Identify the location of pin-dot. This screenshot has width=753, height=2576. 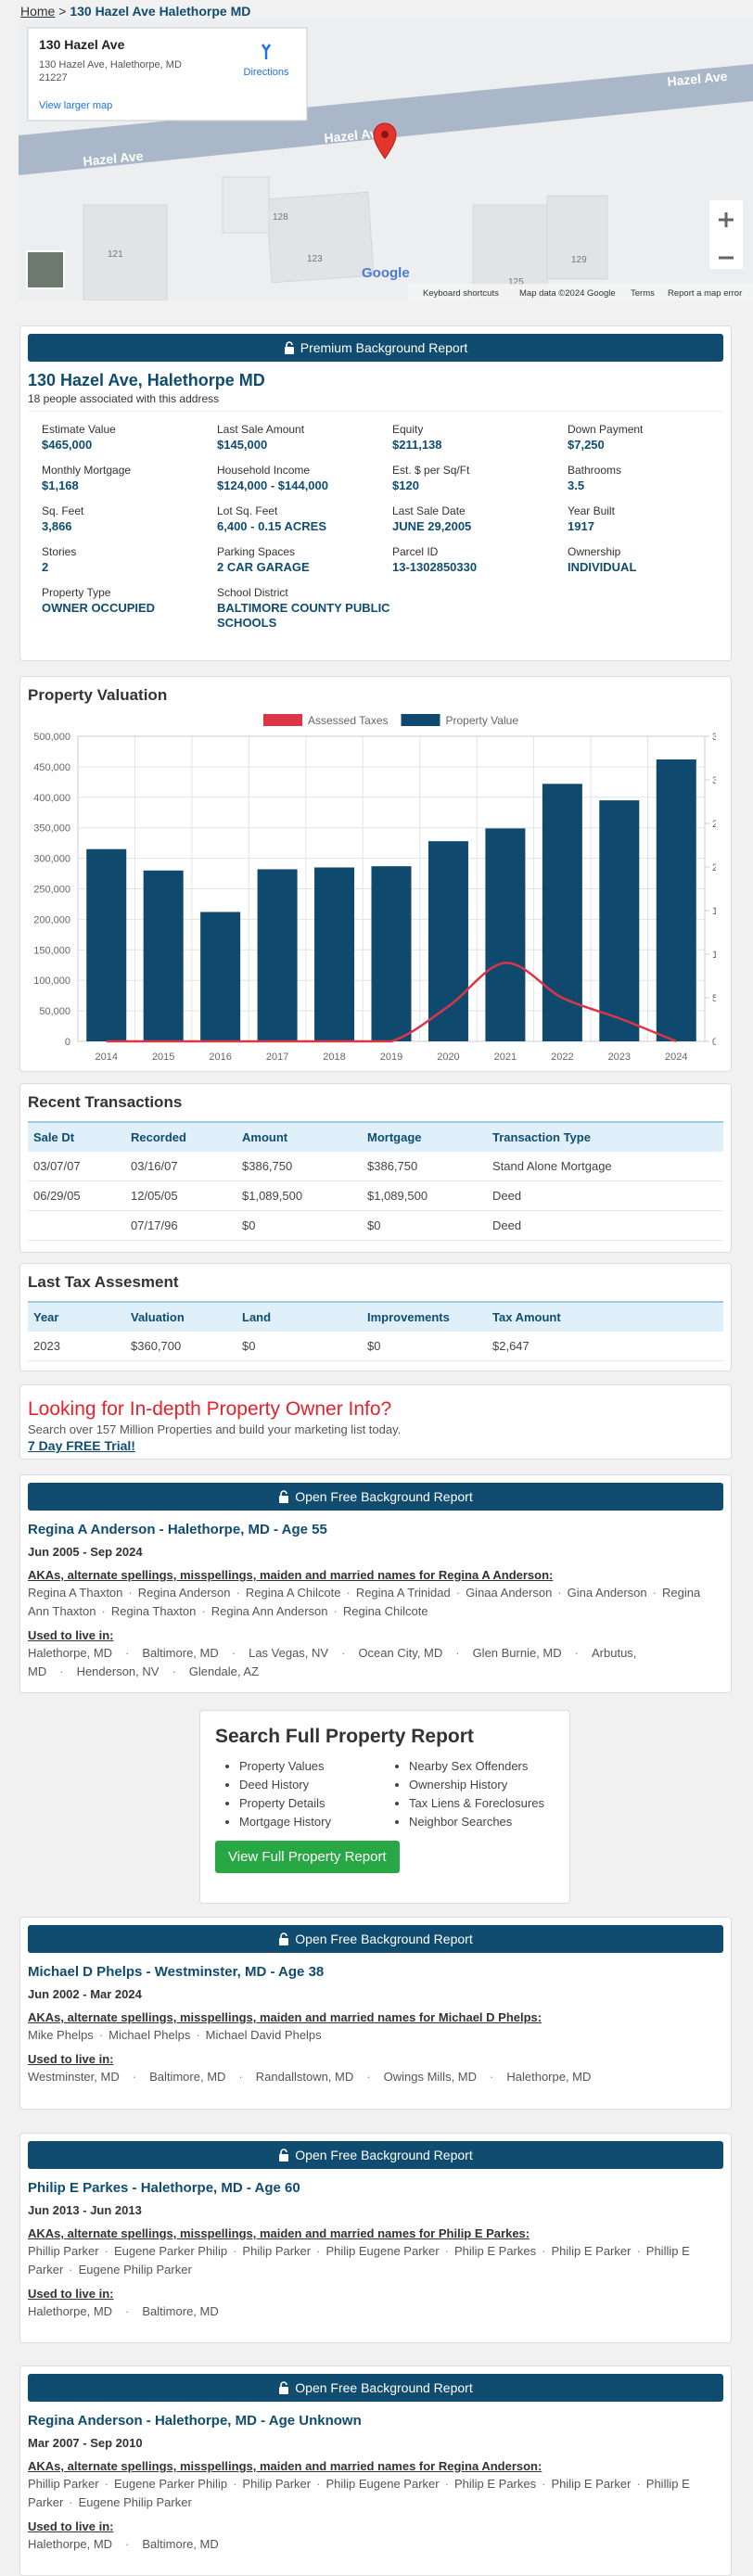
(385, 134).